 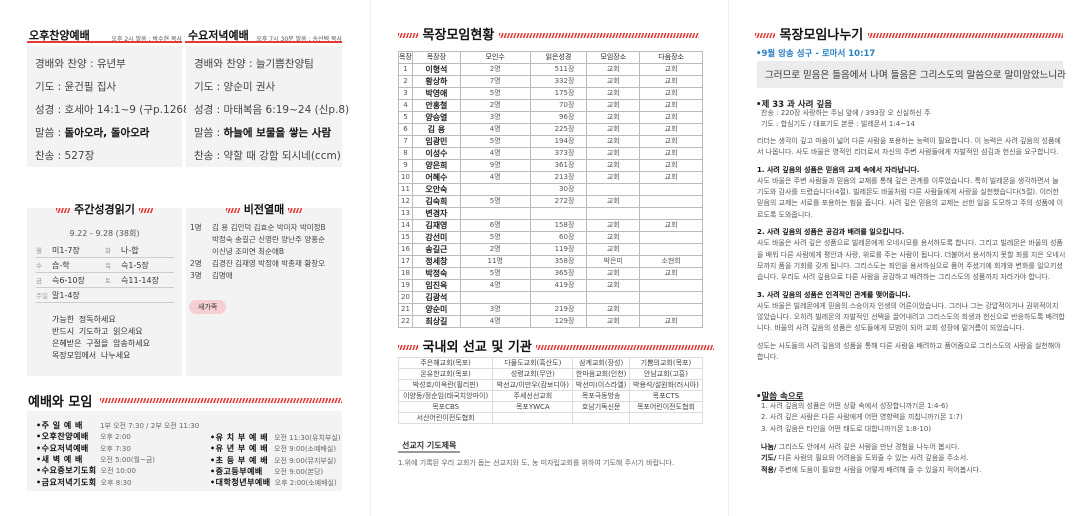 I want to click on reading-text: 슥11-14장, so click(x=140, y=280).